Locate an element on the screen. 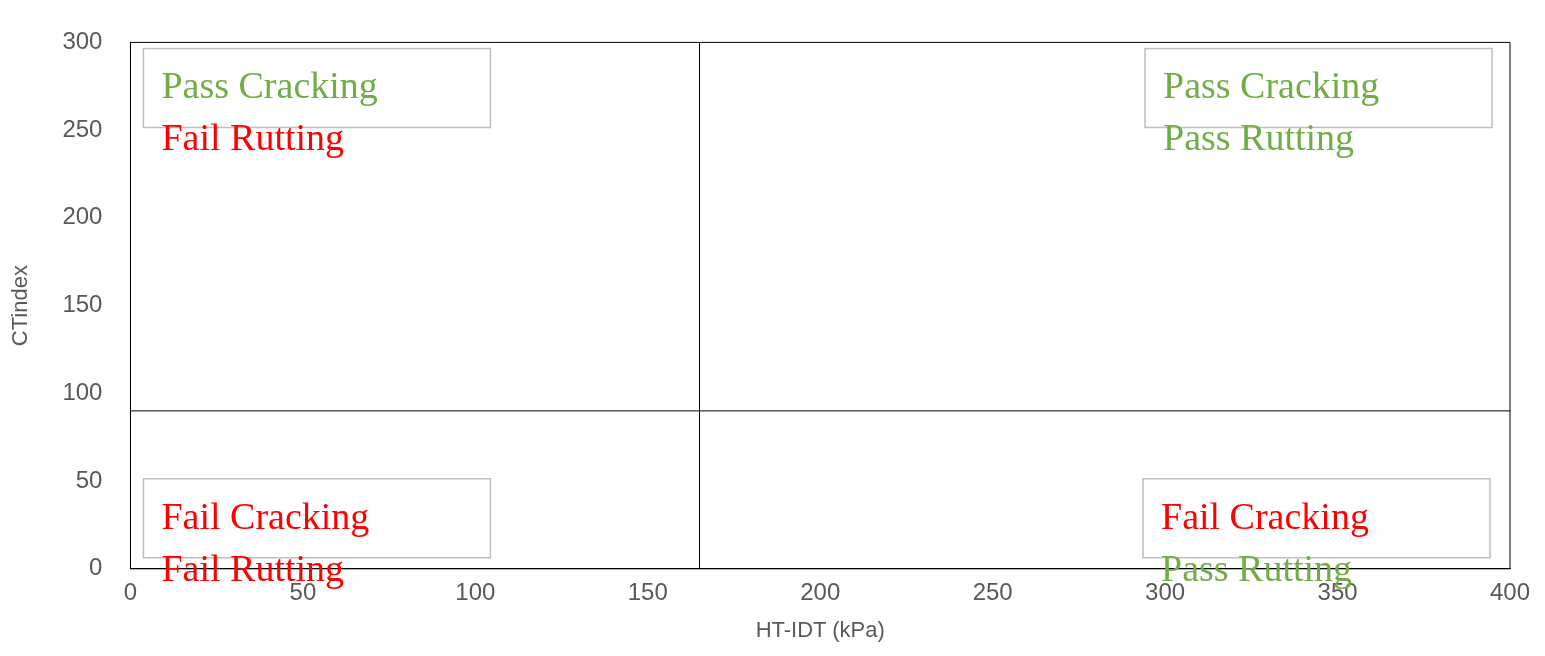 This screenshot has height=656, width=1545. y-tick-label: 250 is located at coordinates (82, 128).